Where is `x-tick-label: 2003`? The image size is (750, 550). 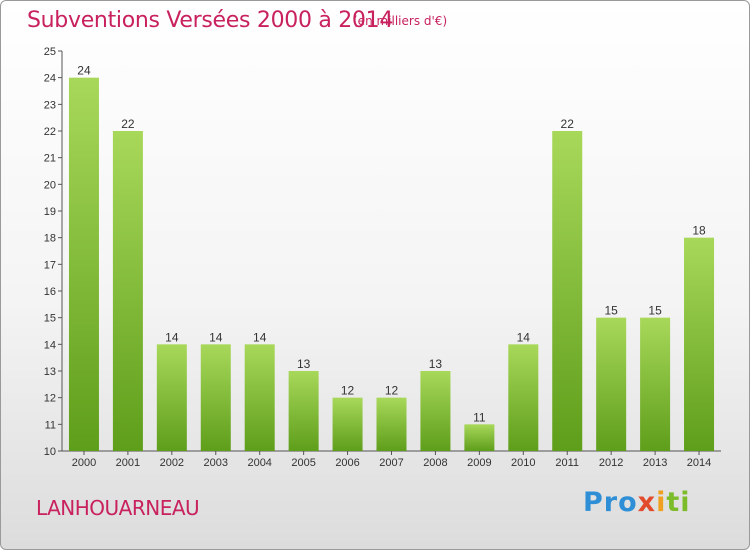
x-tick-label: 2003 is located at coordinates (216, 463).